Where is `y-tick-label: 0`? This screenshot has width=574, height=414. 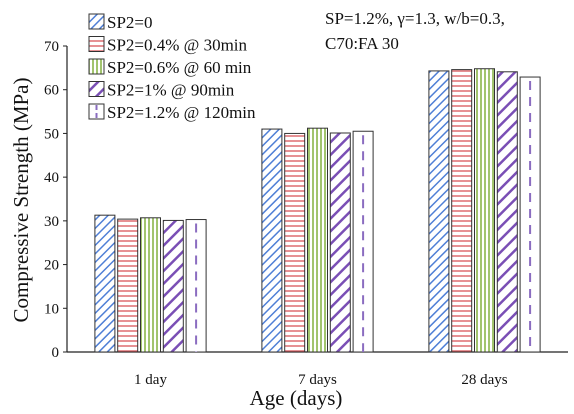 y-tick-label: 0 is located at coordinates (56, 353).